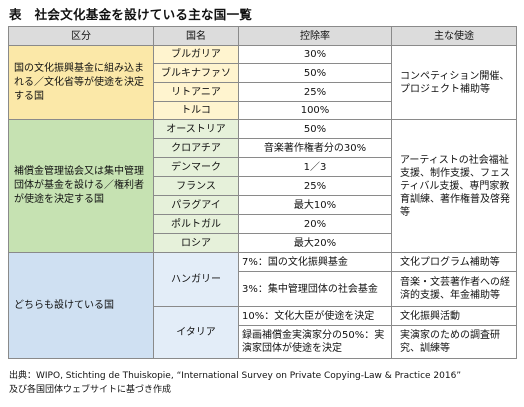 This screenshot has width=524, height=407. What do you see at coordinates (454, 316) in the screenshot?
I see `purpose-cell: 文化振興活動` at bounding box center [454, 316].